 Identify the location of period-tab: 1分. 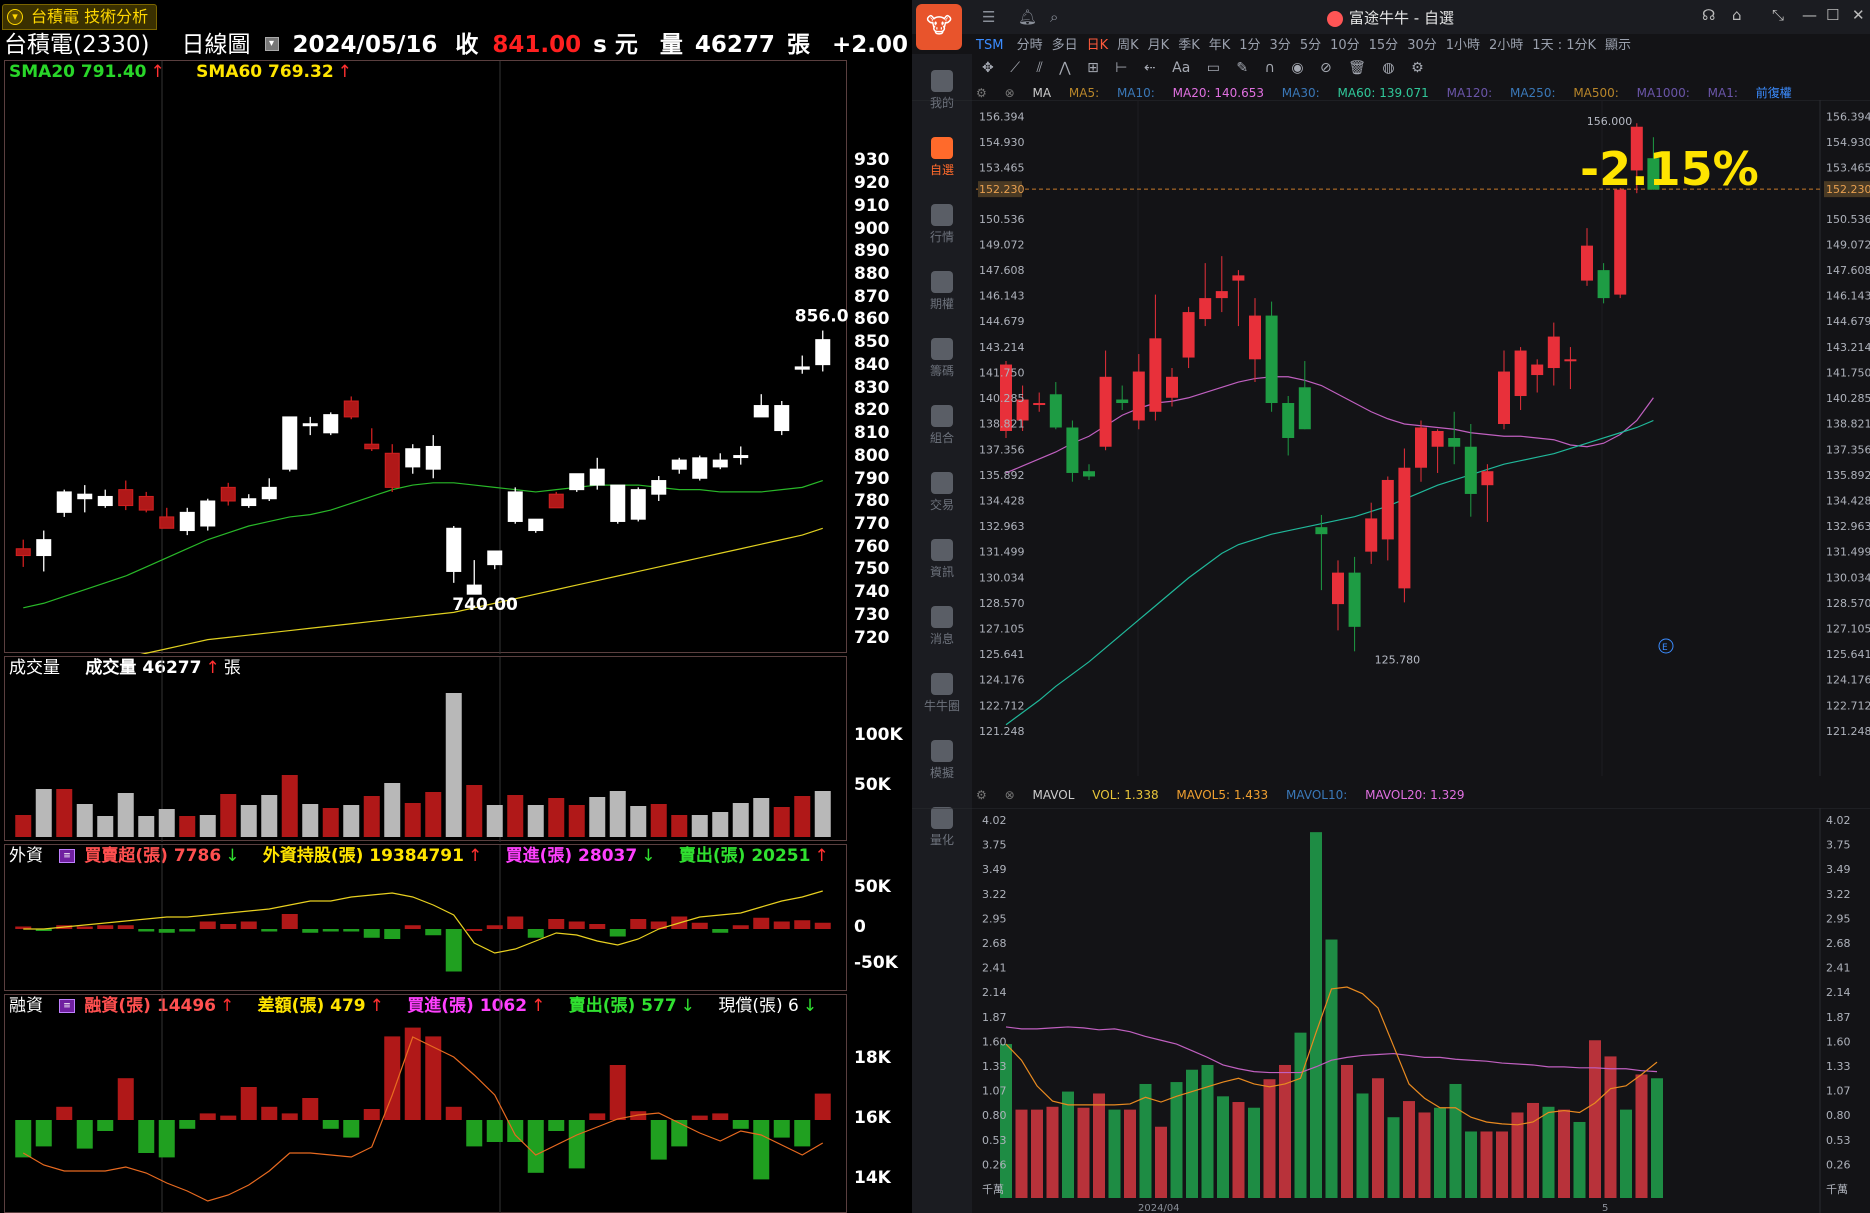
(1250, 45).